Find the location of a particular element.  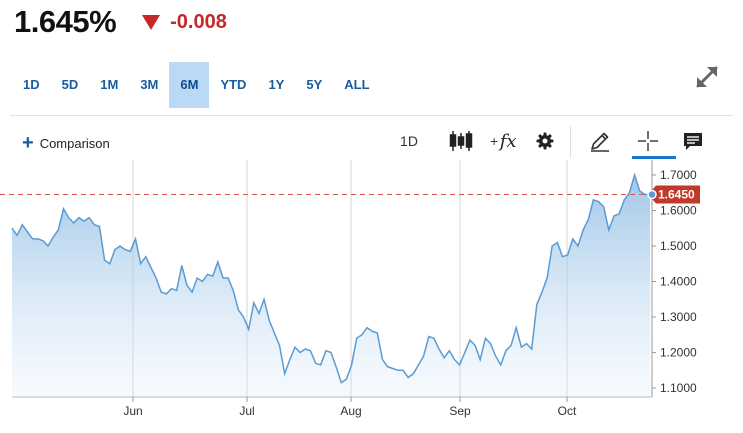

toolbar-divider is located at coordinates (371, 115).